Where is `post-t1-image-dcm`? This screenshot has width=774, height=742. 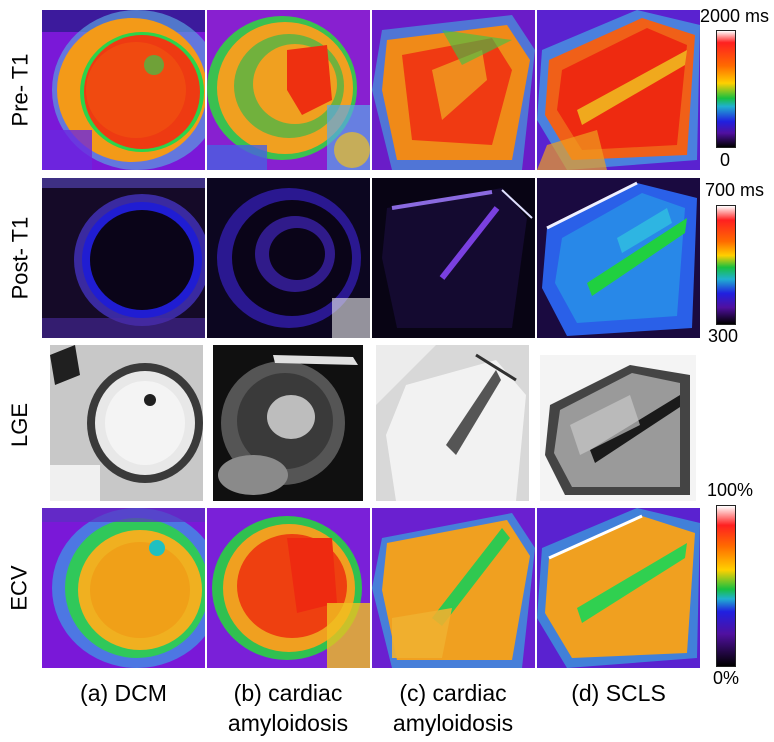 post-t1-image-dcm is located at coordinates (123, 258).